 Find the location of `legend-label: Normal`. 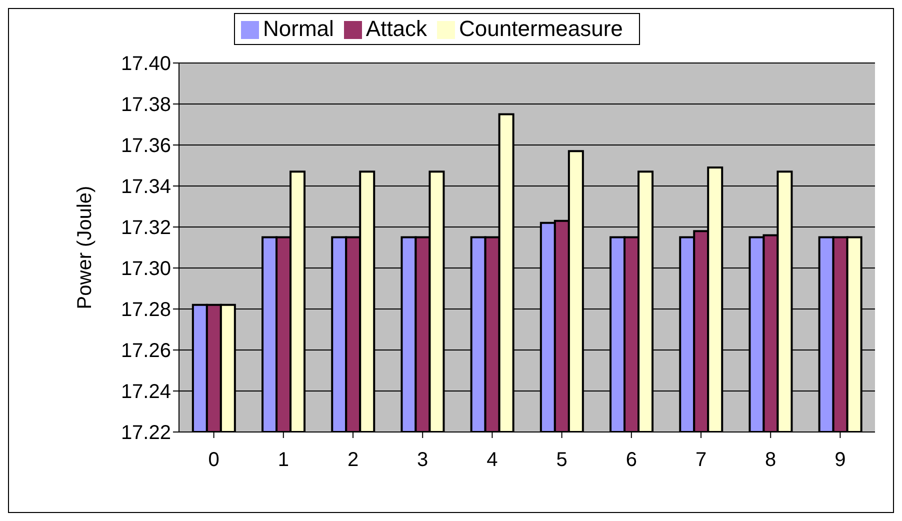

legend-label: Normal is located at coordinates (298, 28).